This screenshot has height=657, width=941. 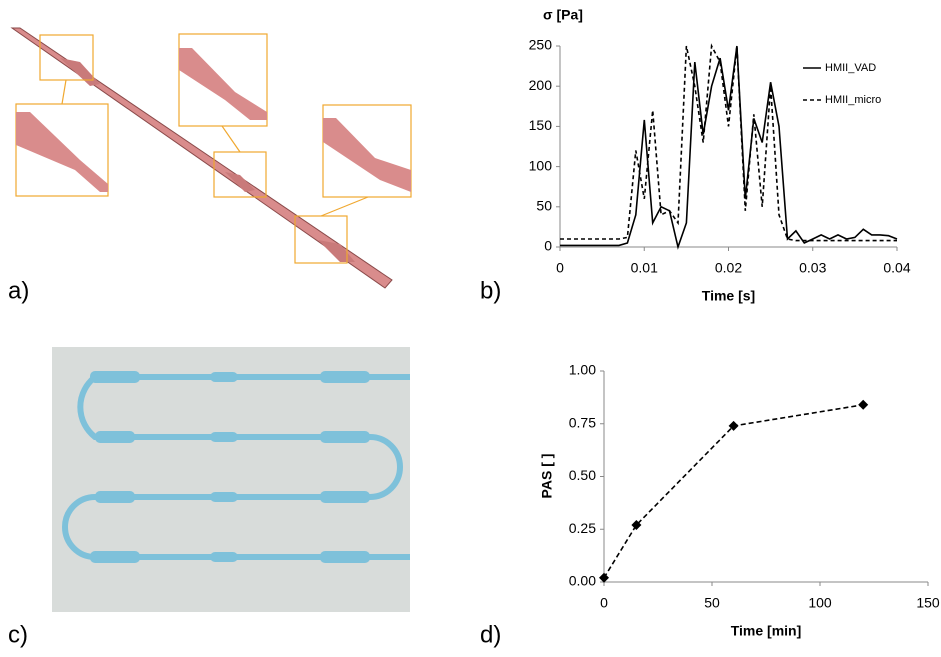 What do you see at coordinates (541, 85) in the screenshot?
I see `y-tick-label: 200` at bounding box center [541, 85].